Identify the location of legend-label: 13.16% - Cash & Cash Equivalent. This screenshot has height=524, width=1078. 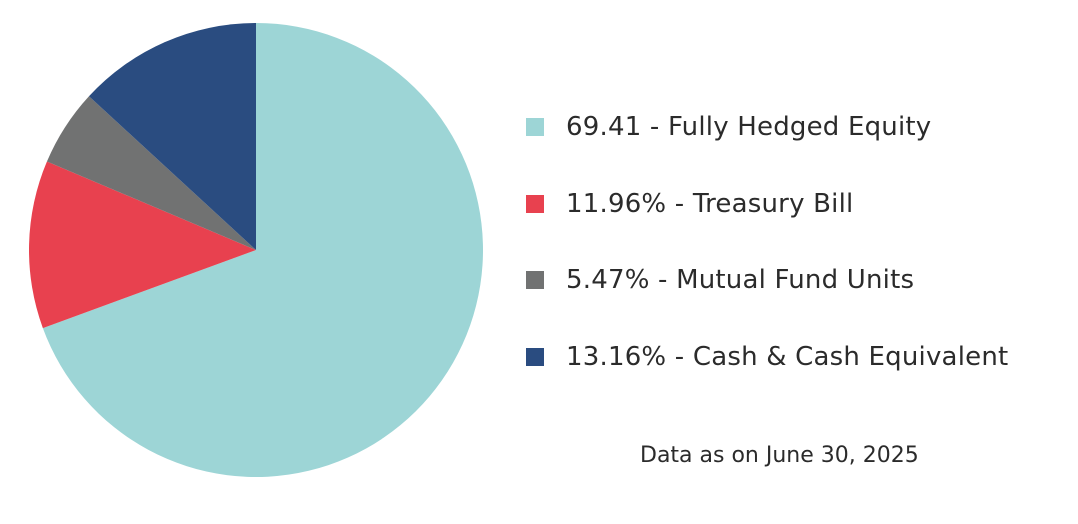
(787, 356).